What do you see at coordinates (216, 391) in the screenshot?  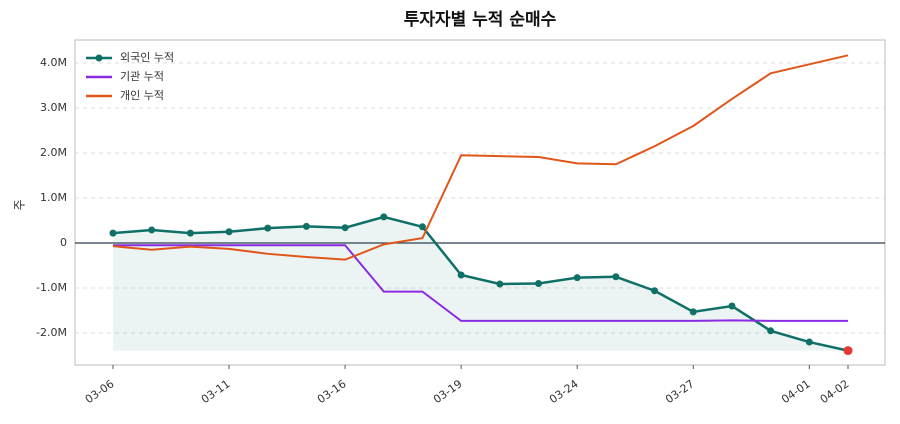 I see `x-tick-label: 03-11` at bounding box center [216, 391].